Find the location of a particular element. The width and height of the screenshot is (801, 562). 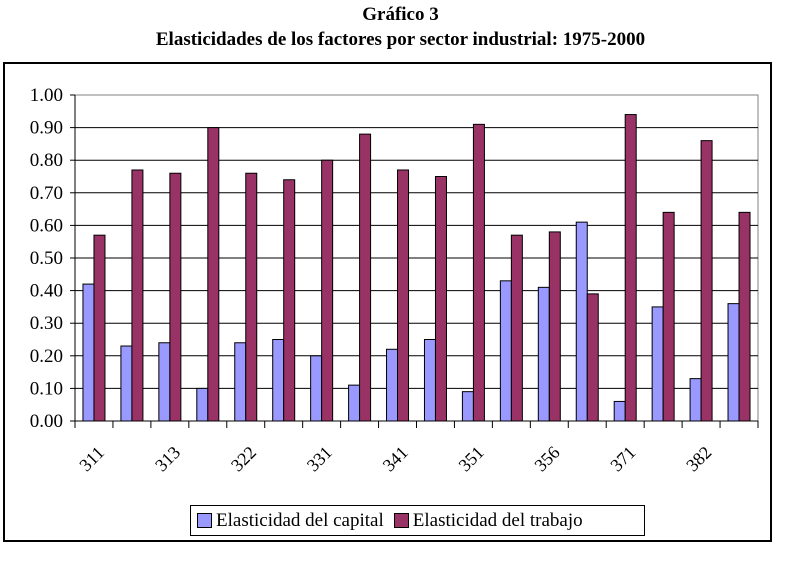

x-tick-label: 382 is located at coordinates (698, 458).